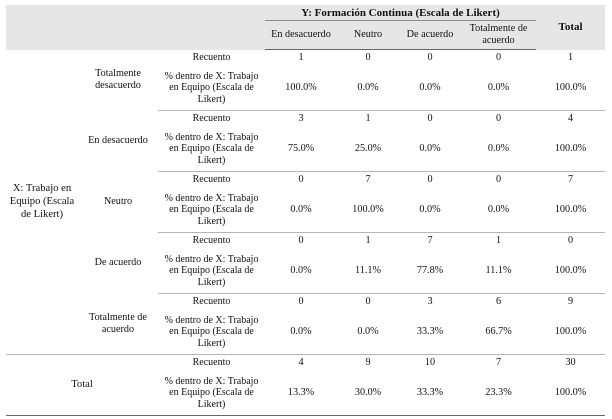 The image size is (612, 419). What do you see at coordinates (301, 363) in the screenshot?
I see `total-count-cell: 4` at bounding box center [301, 363].